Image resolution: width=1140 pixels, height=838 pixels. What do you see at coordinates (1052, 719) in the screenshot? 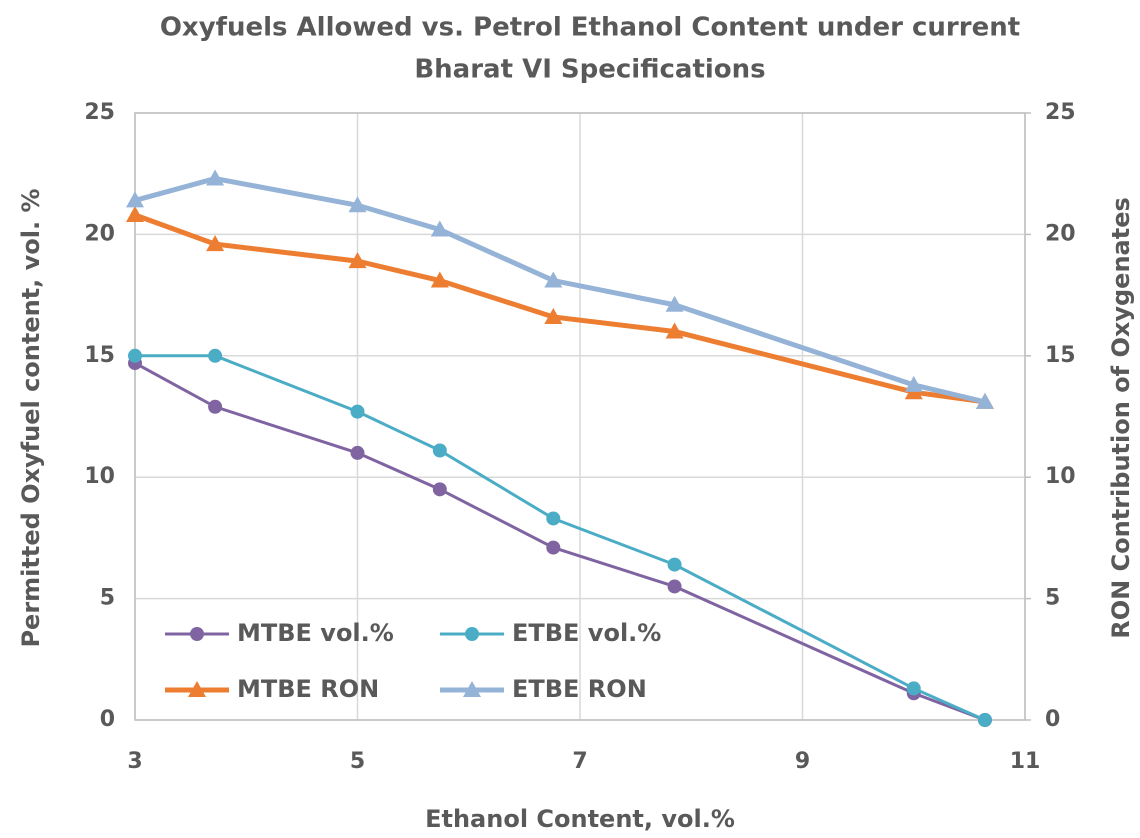
I see `y2-tick-label: 0` at bounding box center [1052, 719].